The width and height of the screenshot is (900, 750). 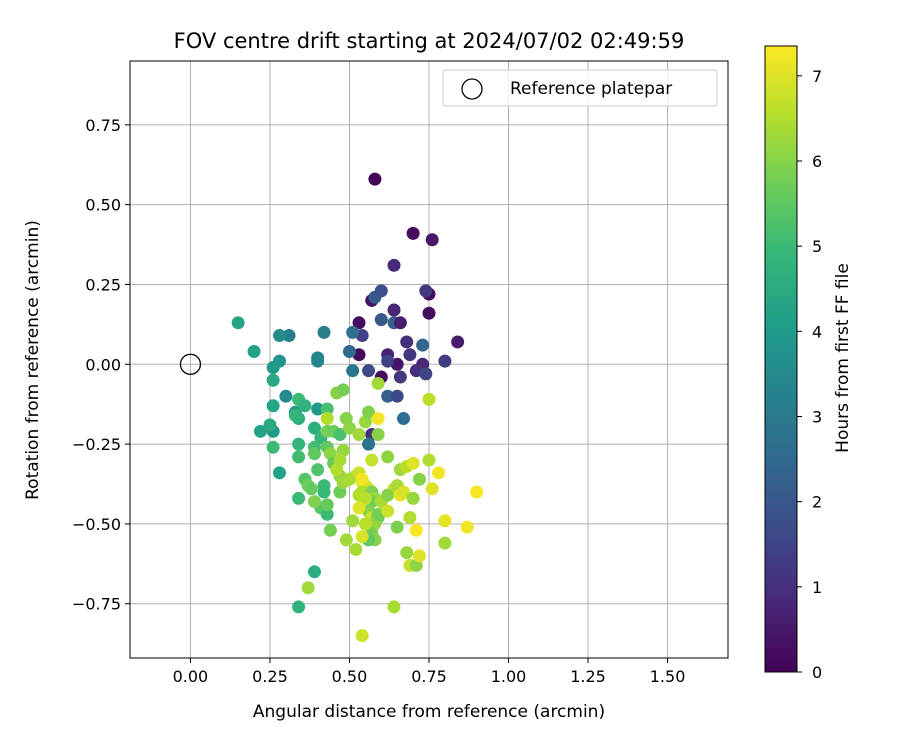 I want to click on colorbar-tick-label: 5, so click(x=817, y=246).